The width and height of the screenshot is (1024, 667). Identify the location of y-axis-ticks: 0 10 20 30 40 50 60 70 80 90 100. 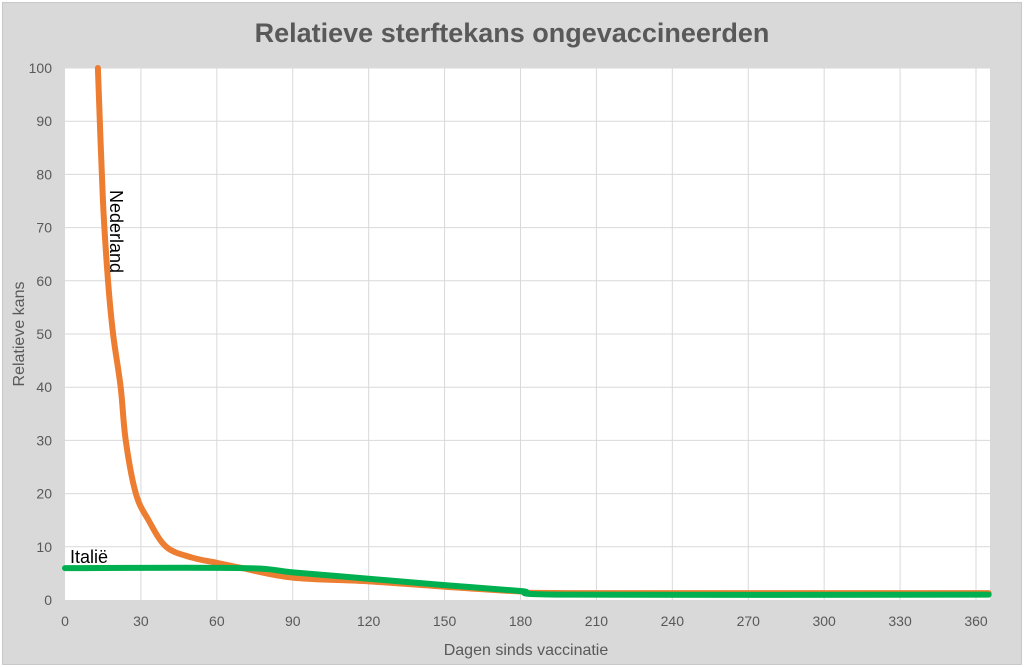
(41, 334).